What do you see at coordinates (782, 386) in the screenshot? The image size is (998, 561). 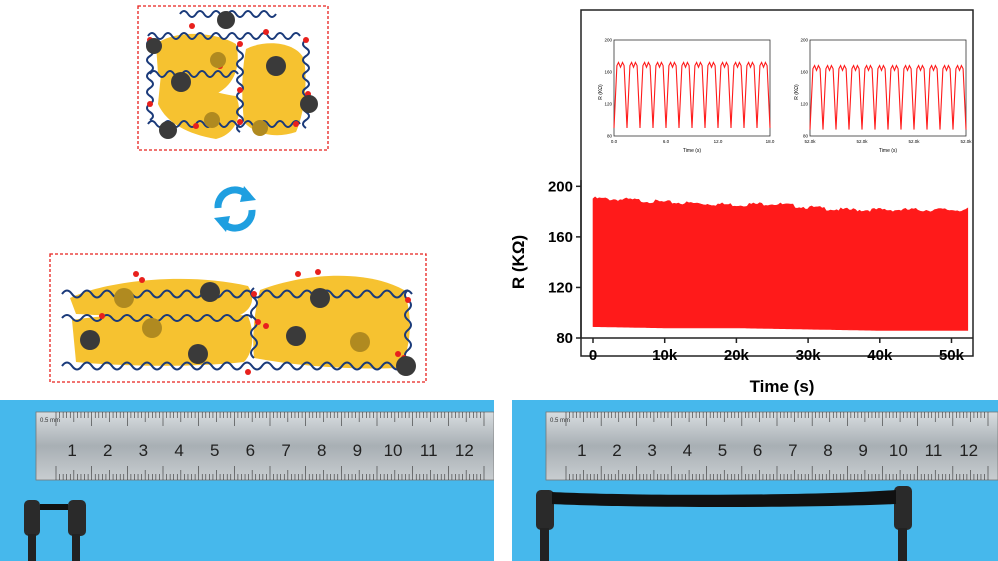 I see `x-axis-label: Time (s)` at bounding box center [782, 386].